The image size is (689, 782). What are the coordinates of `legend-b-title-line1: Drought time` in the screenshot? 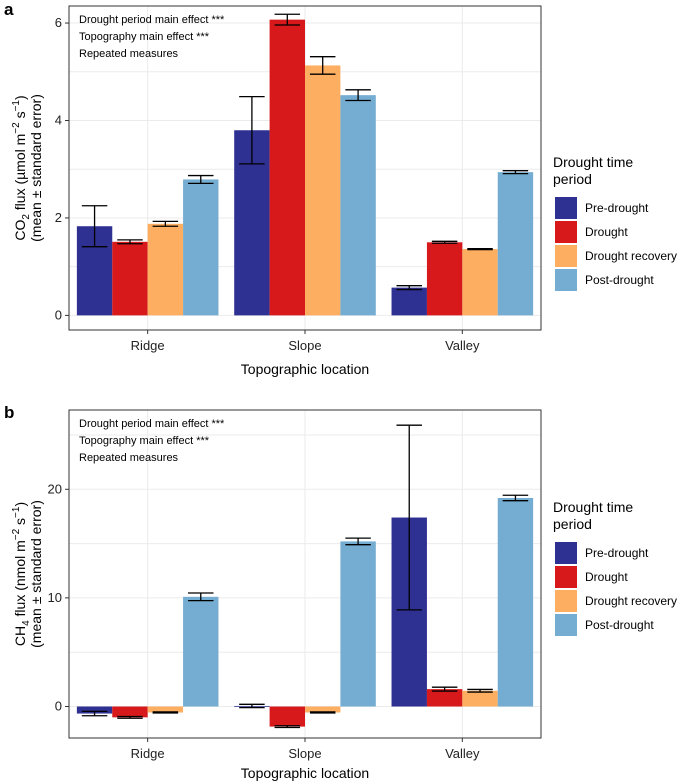 It's located at (593, 507).